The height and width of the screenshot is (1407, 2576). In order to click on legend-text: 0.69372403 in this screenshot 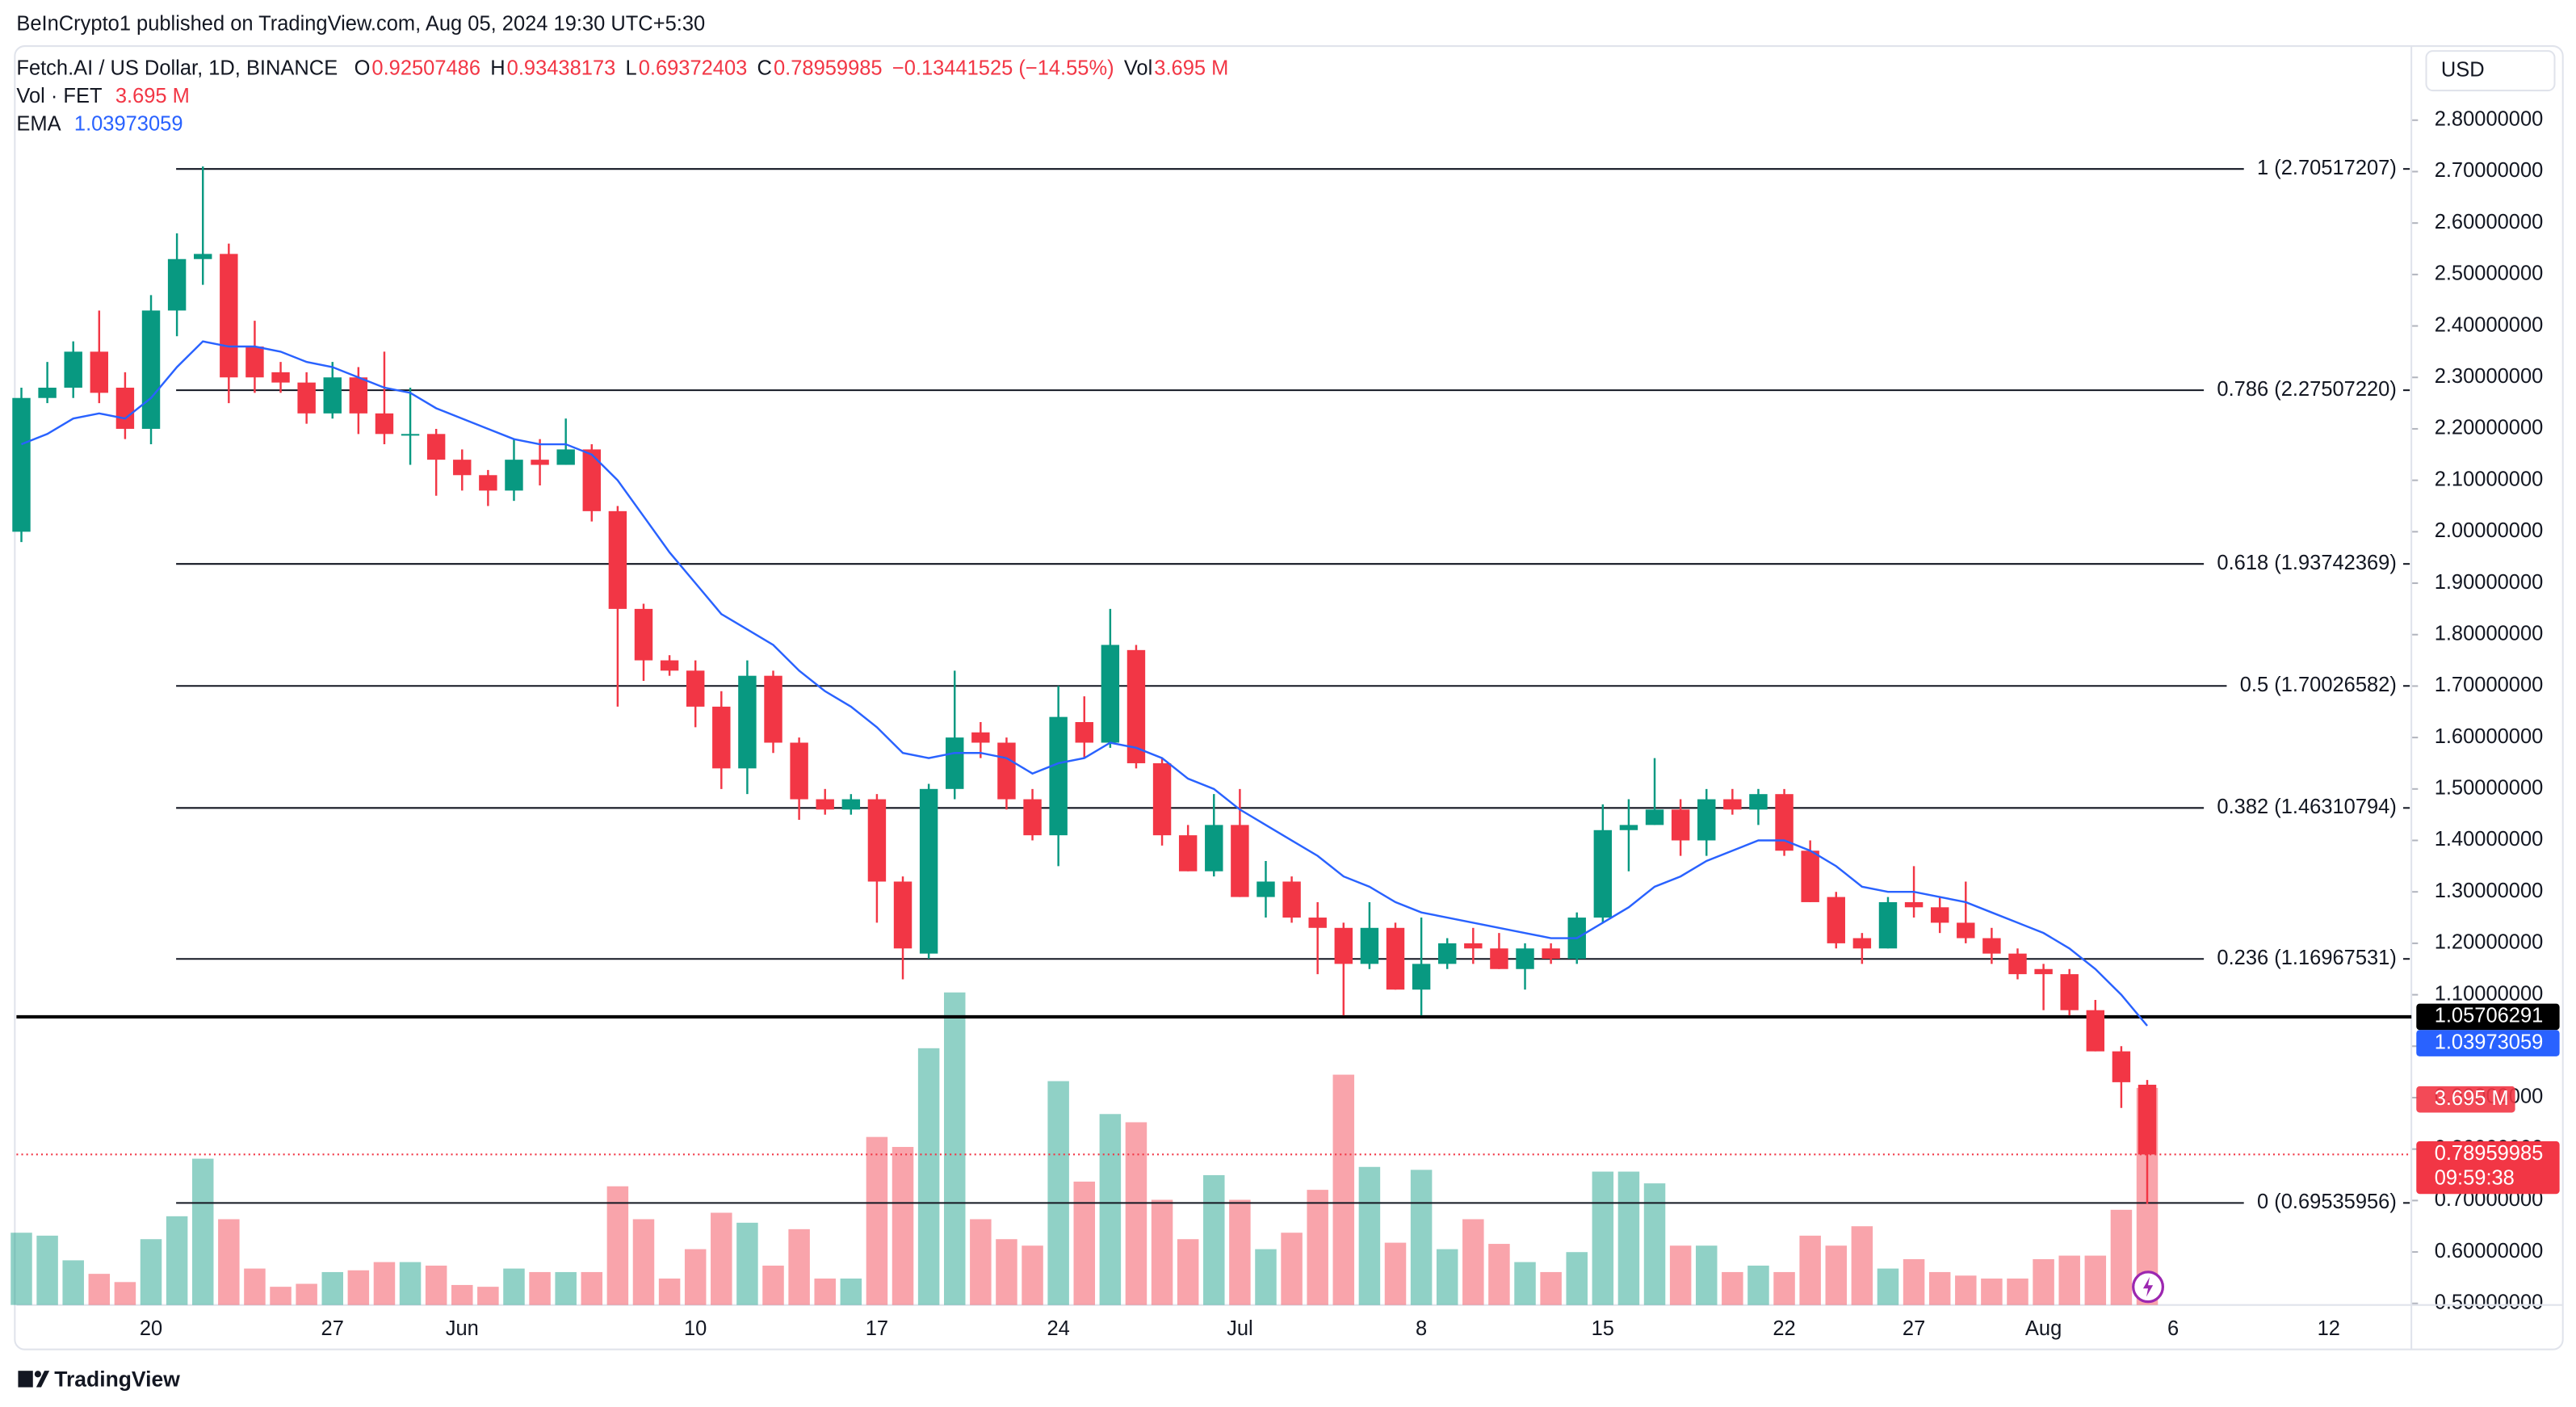, I will do `click(693, 68)`.